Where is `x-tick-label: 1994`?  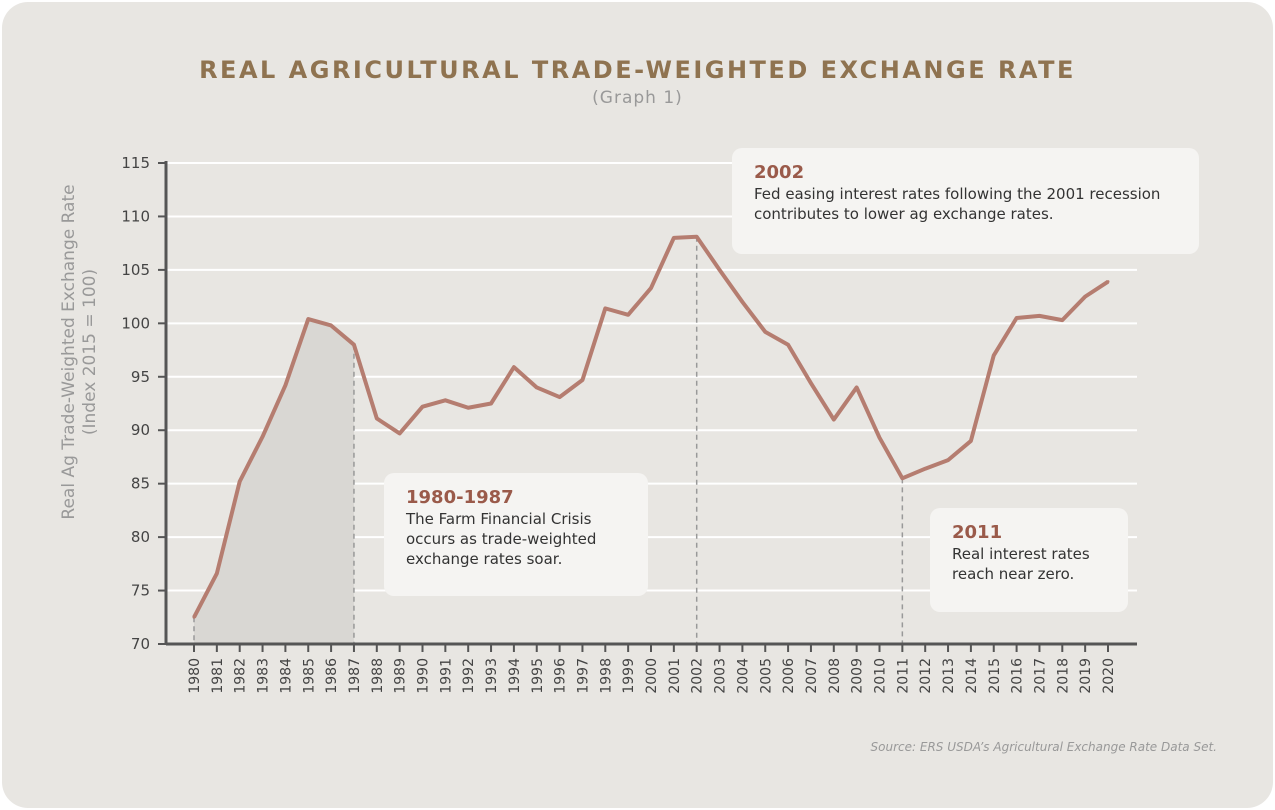
x-tick-label: 1994 is located at coordinates (515, 676).